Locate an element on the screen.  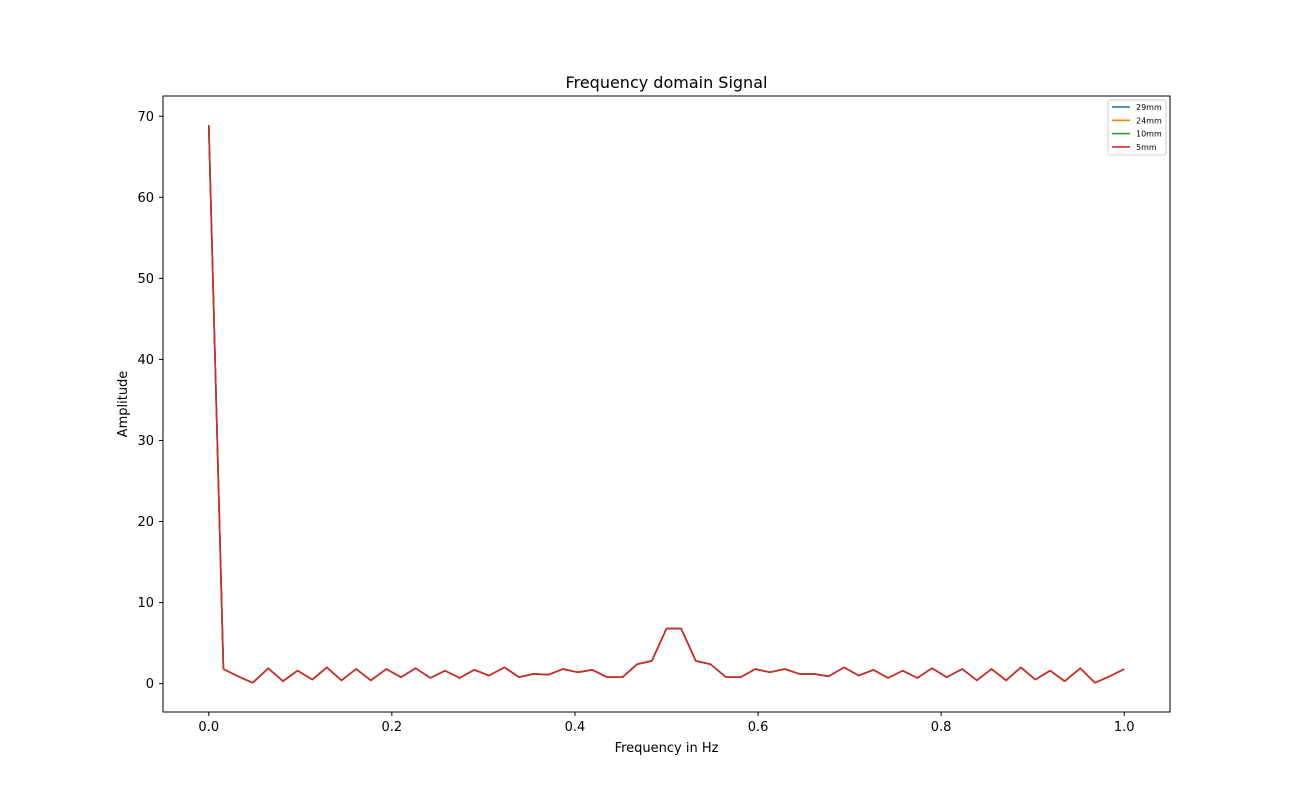
legend-label-10mm: 10mm is located at coordinates (1149, 134).